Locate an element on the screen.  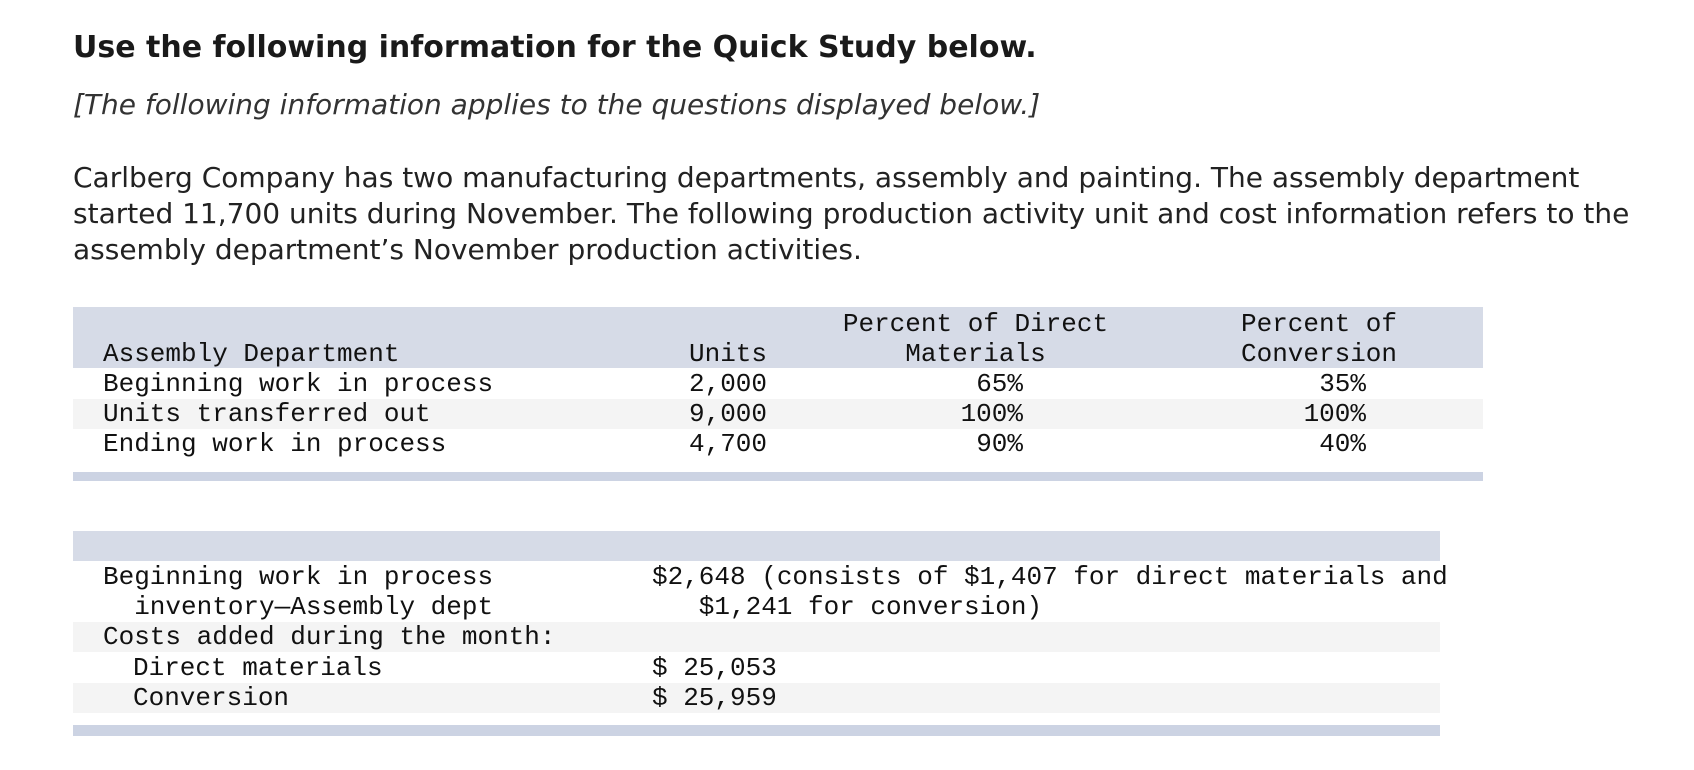
header-cell: Assembly Department is located at coordinates (251, 354).